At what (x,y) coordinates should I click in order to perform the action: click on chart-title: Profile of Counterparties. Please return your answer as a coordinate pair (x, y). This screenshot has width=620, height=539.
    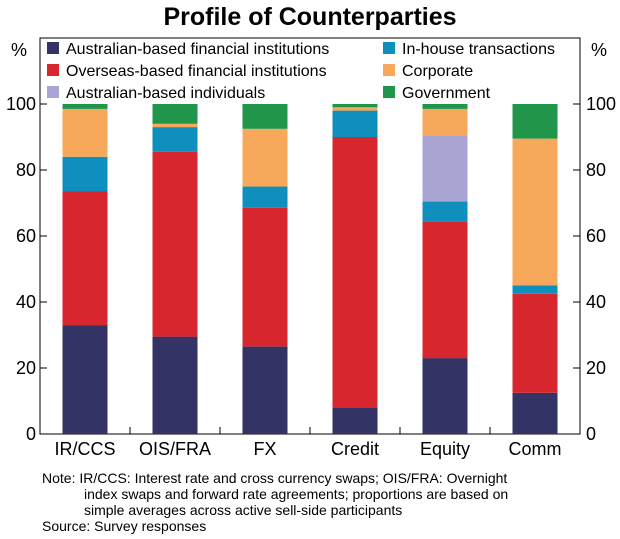
    Looking at the image, I should click on (309, 17).